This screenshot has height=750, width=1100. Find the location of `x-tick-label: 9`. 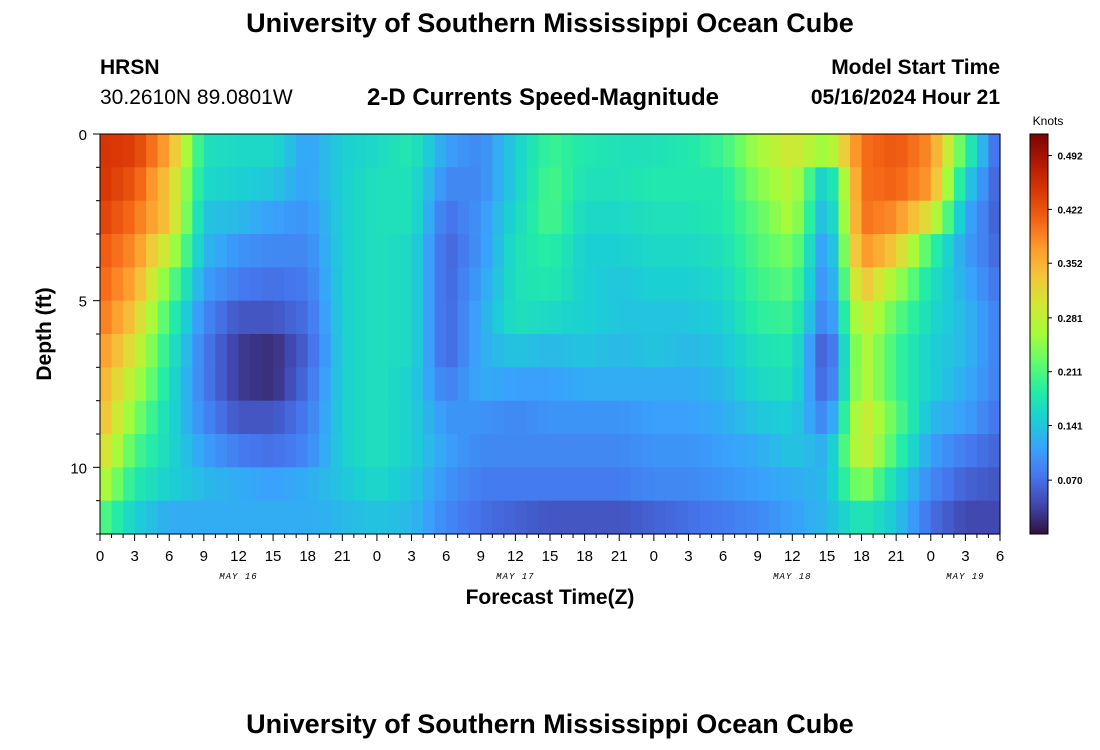

x-tick-label: 9 is located at coordinates (481, 556).